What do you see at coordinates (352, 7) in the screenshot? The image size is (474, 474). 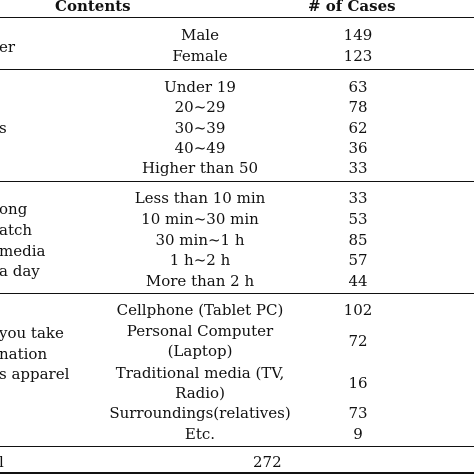 I see `header-cases: # of Cases` at bounding box center [352, 7].